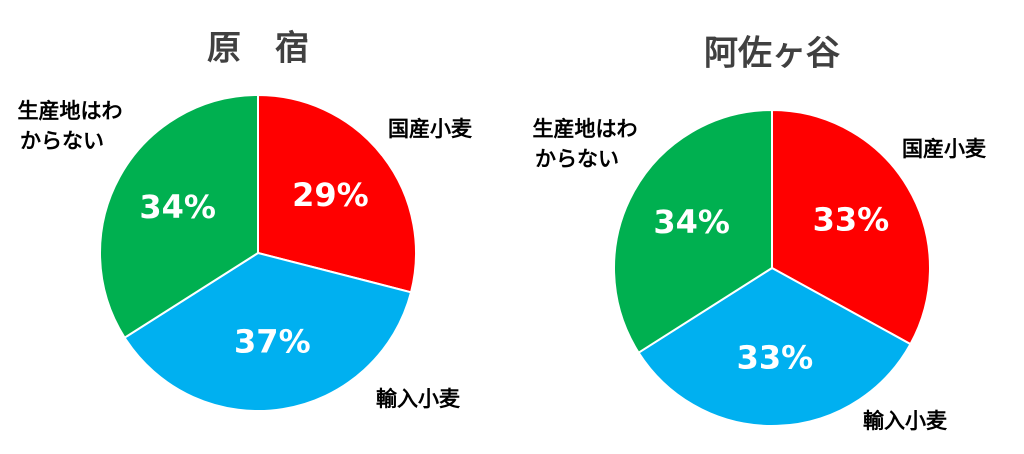 This screenshot has height=454, width=1024. What do you see at coordinates (272, 342) in the screenshot?
I see `data-label: 37%` at bounding box center [272, 342].